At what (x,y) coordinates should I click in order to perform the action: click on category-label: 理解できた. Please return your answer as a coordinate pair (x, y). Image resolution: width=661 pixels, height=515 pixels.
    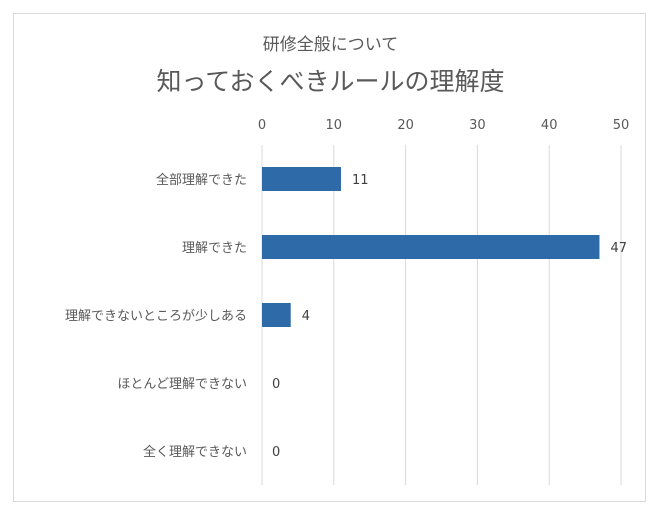
    Looking at the image, I should click on (214, 248).